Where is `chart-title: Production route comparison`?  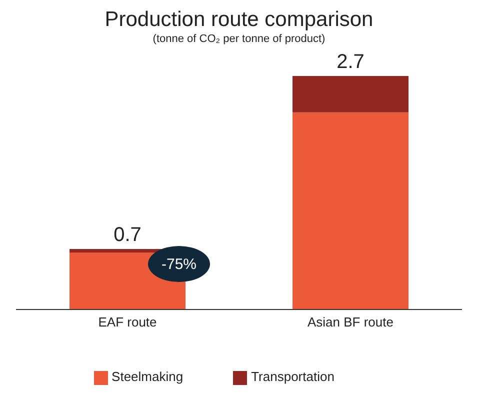 chart-title: Production route comparison is located at coordinates (239, 20).